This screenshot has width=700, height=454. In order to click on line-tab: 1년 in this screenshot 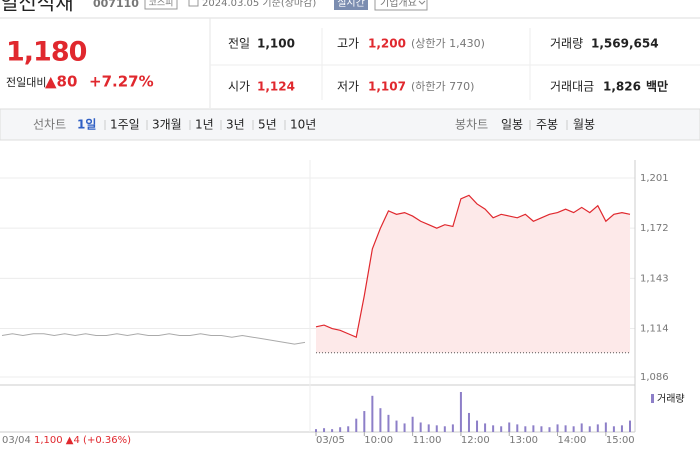, I will do `click(204, 125)`.